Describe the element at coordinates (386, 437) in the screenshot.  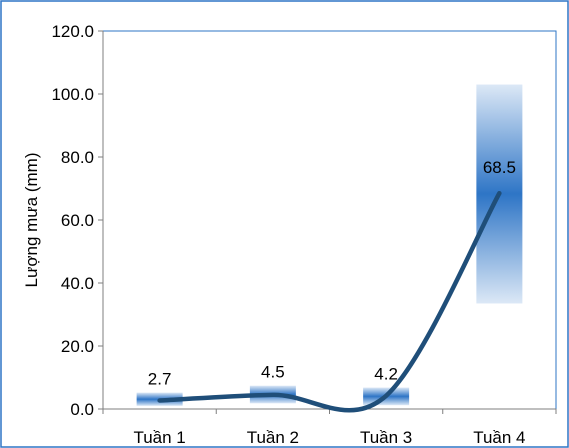
I see `x-tick-label: Tuần 3` at that location.